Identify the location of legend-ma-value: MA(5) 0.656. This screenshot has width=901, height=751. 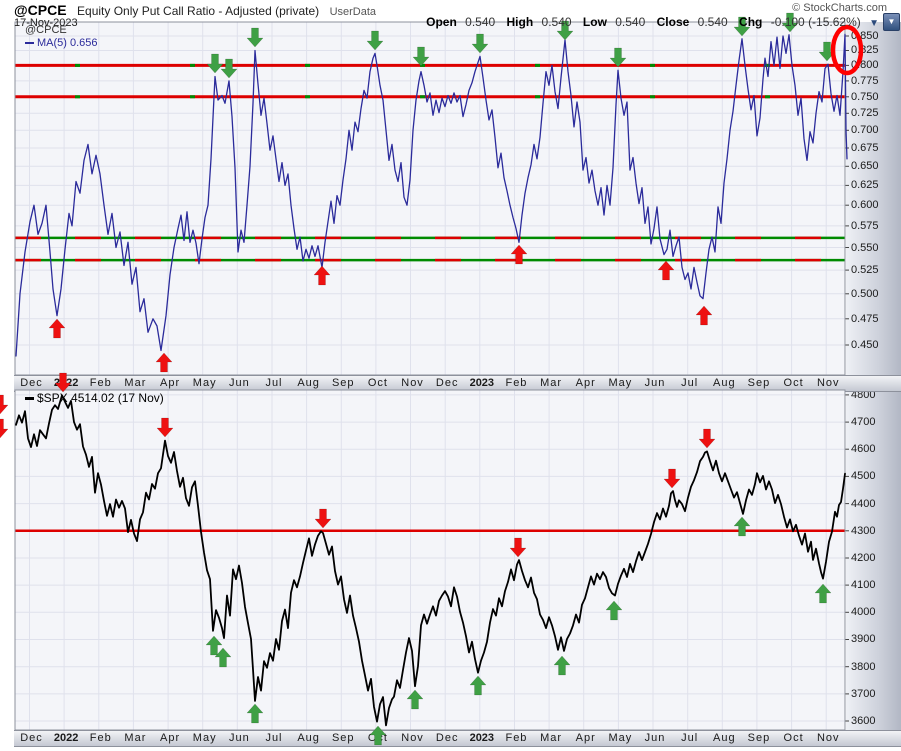
(61, 43).